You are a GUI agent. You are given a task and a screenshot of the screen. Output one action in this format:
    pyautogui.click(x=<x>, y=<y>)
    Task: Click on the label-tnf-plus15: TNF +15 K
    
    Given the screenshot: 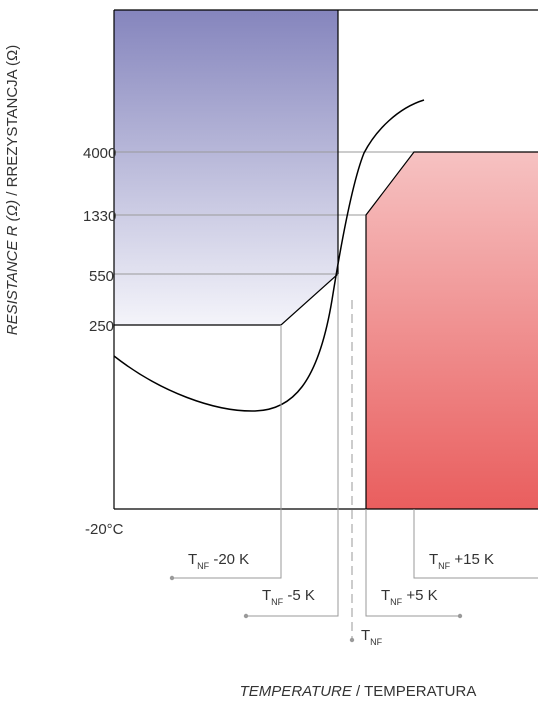 What is the action you would take?
    pyautogui.click(x=461, y=561)
    